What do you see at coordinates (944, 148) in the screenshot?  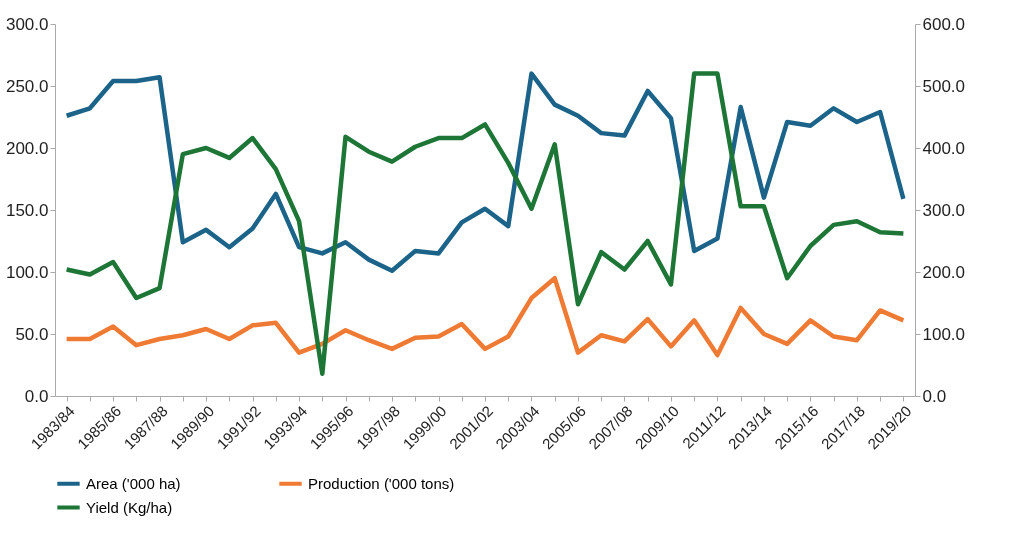 I see `y2-tick-label: 400.0` at bounding box center [944, 148].